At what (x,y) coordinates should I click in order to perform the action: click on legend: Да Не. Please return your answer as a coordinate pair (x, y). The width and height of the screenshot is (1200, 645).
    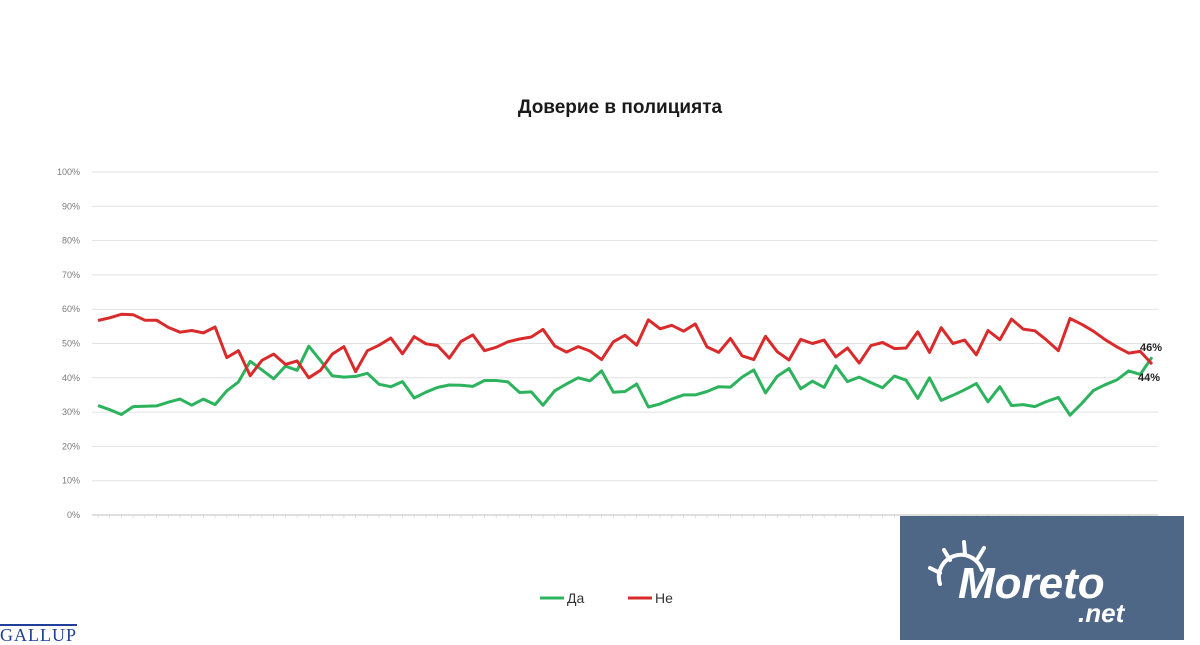
    Looking at the image, I should click on (606, 598).